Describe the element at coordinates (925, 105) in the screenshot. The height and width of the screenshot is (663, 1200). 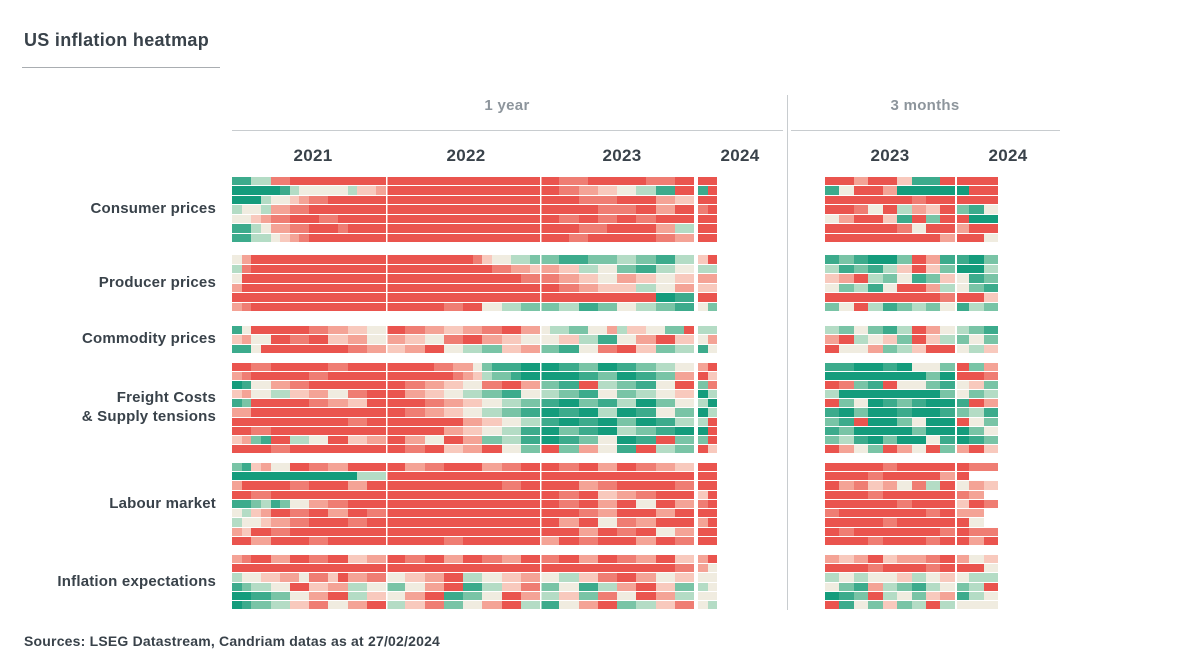
I see `column-group-label-3-months: 3 months` at that location.